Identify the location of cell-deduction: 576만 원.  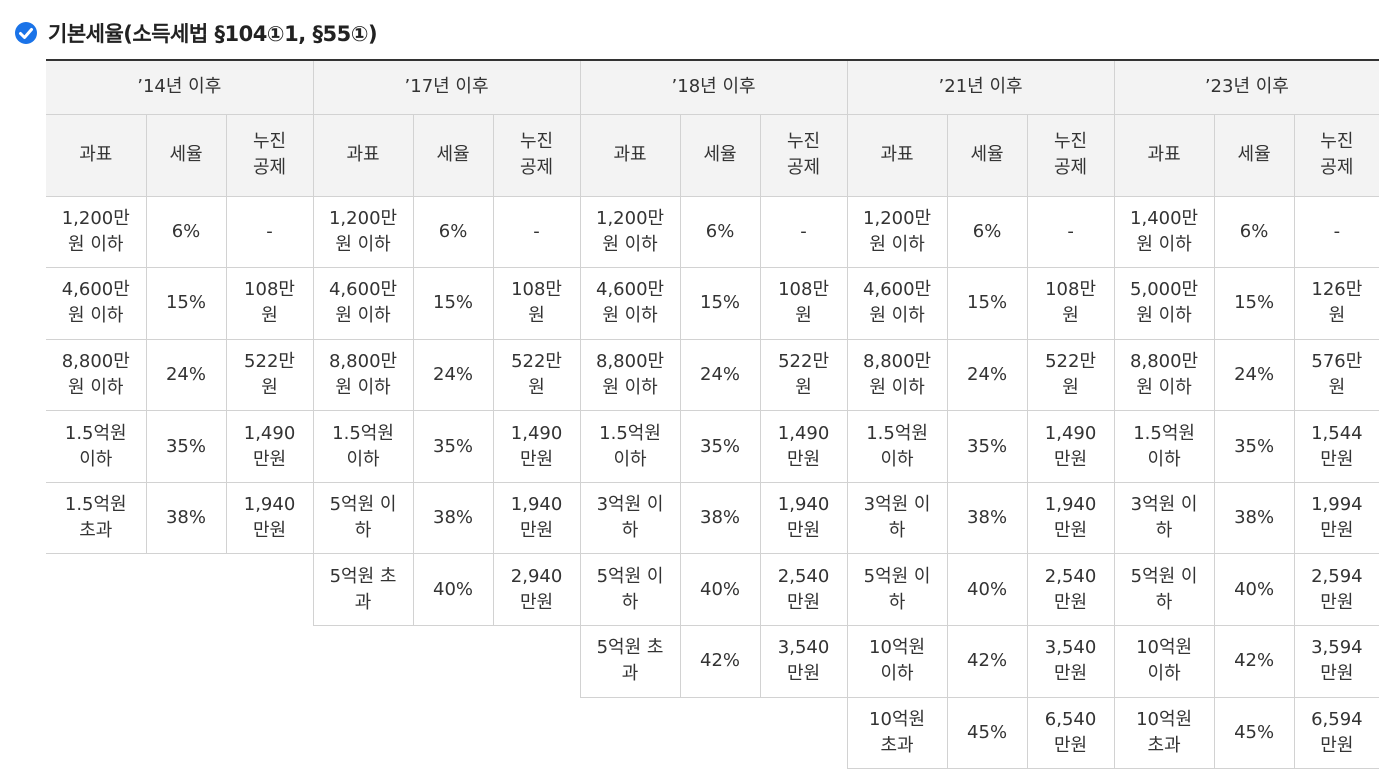
(1336, 375).